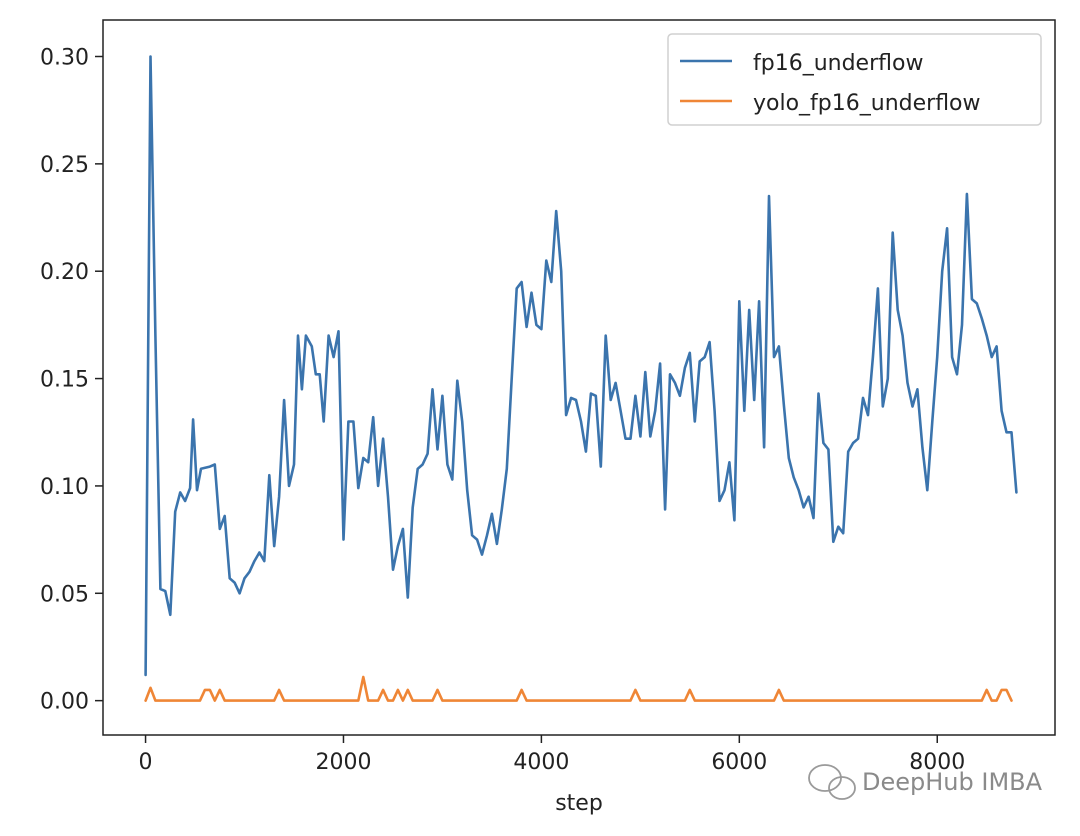 The width and height of the screenshot is (1080, 836). I want to click on watermark: DeepHub IMBA DeepHub IMBA, so click(926, 782).